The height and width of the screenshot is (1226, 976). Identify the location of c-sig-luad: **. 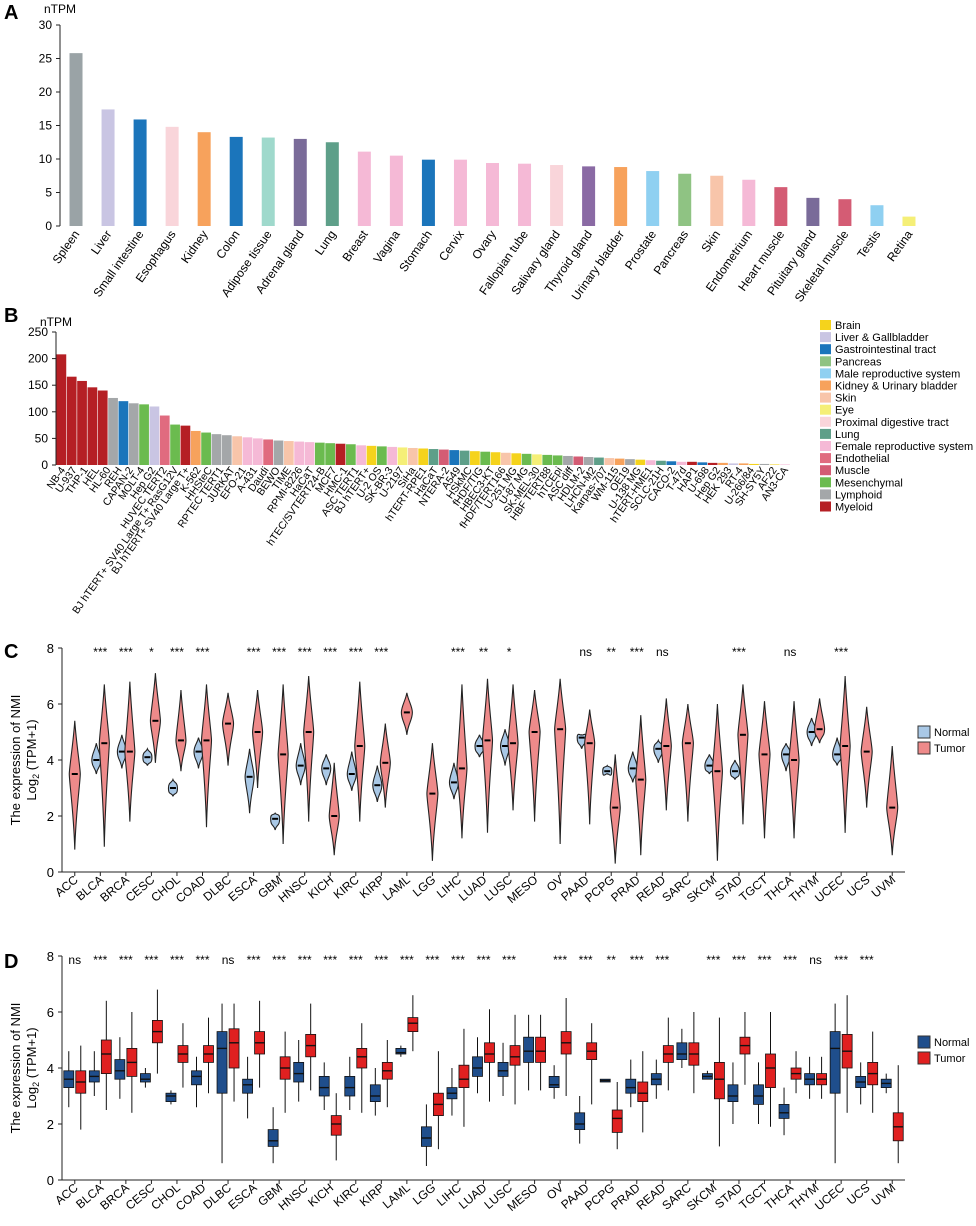
(484, 652).